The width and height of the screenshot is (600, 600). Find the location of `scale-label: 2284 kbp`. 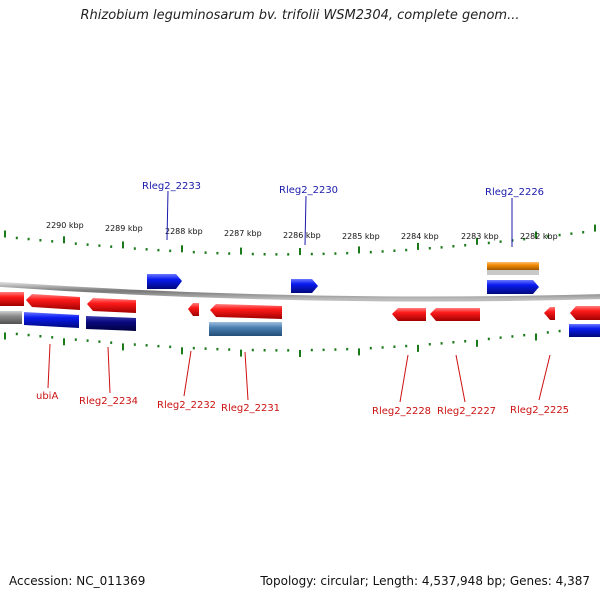

scale-label: 2284 kbp is located at coordinates (420, 236).